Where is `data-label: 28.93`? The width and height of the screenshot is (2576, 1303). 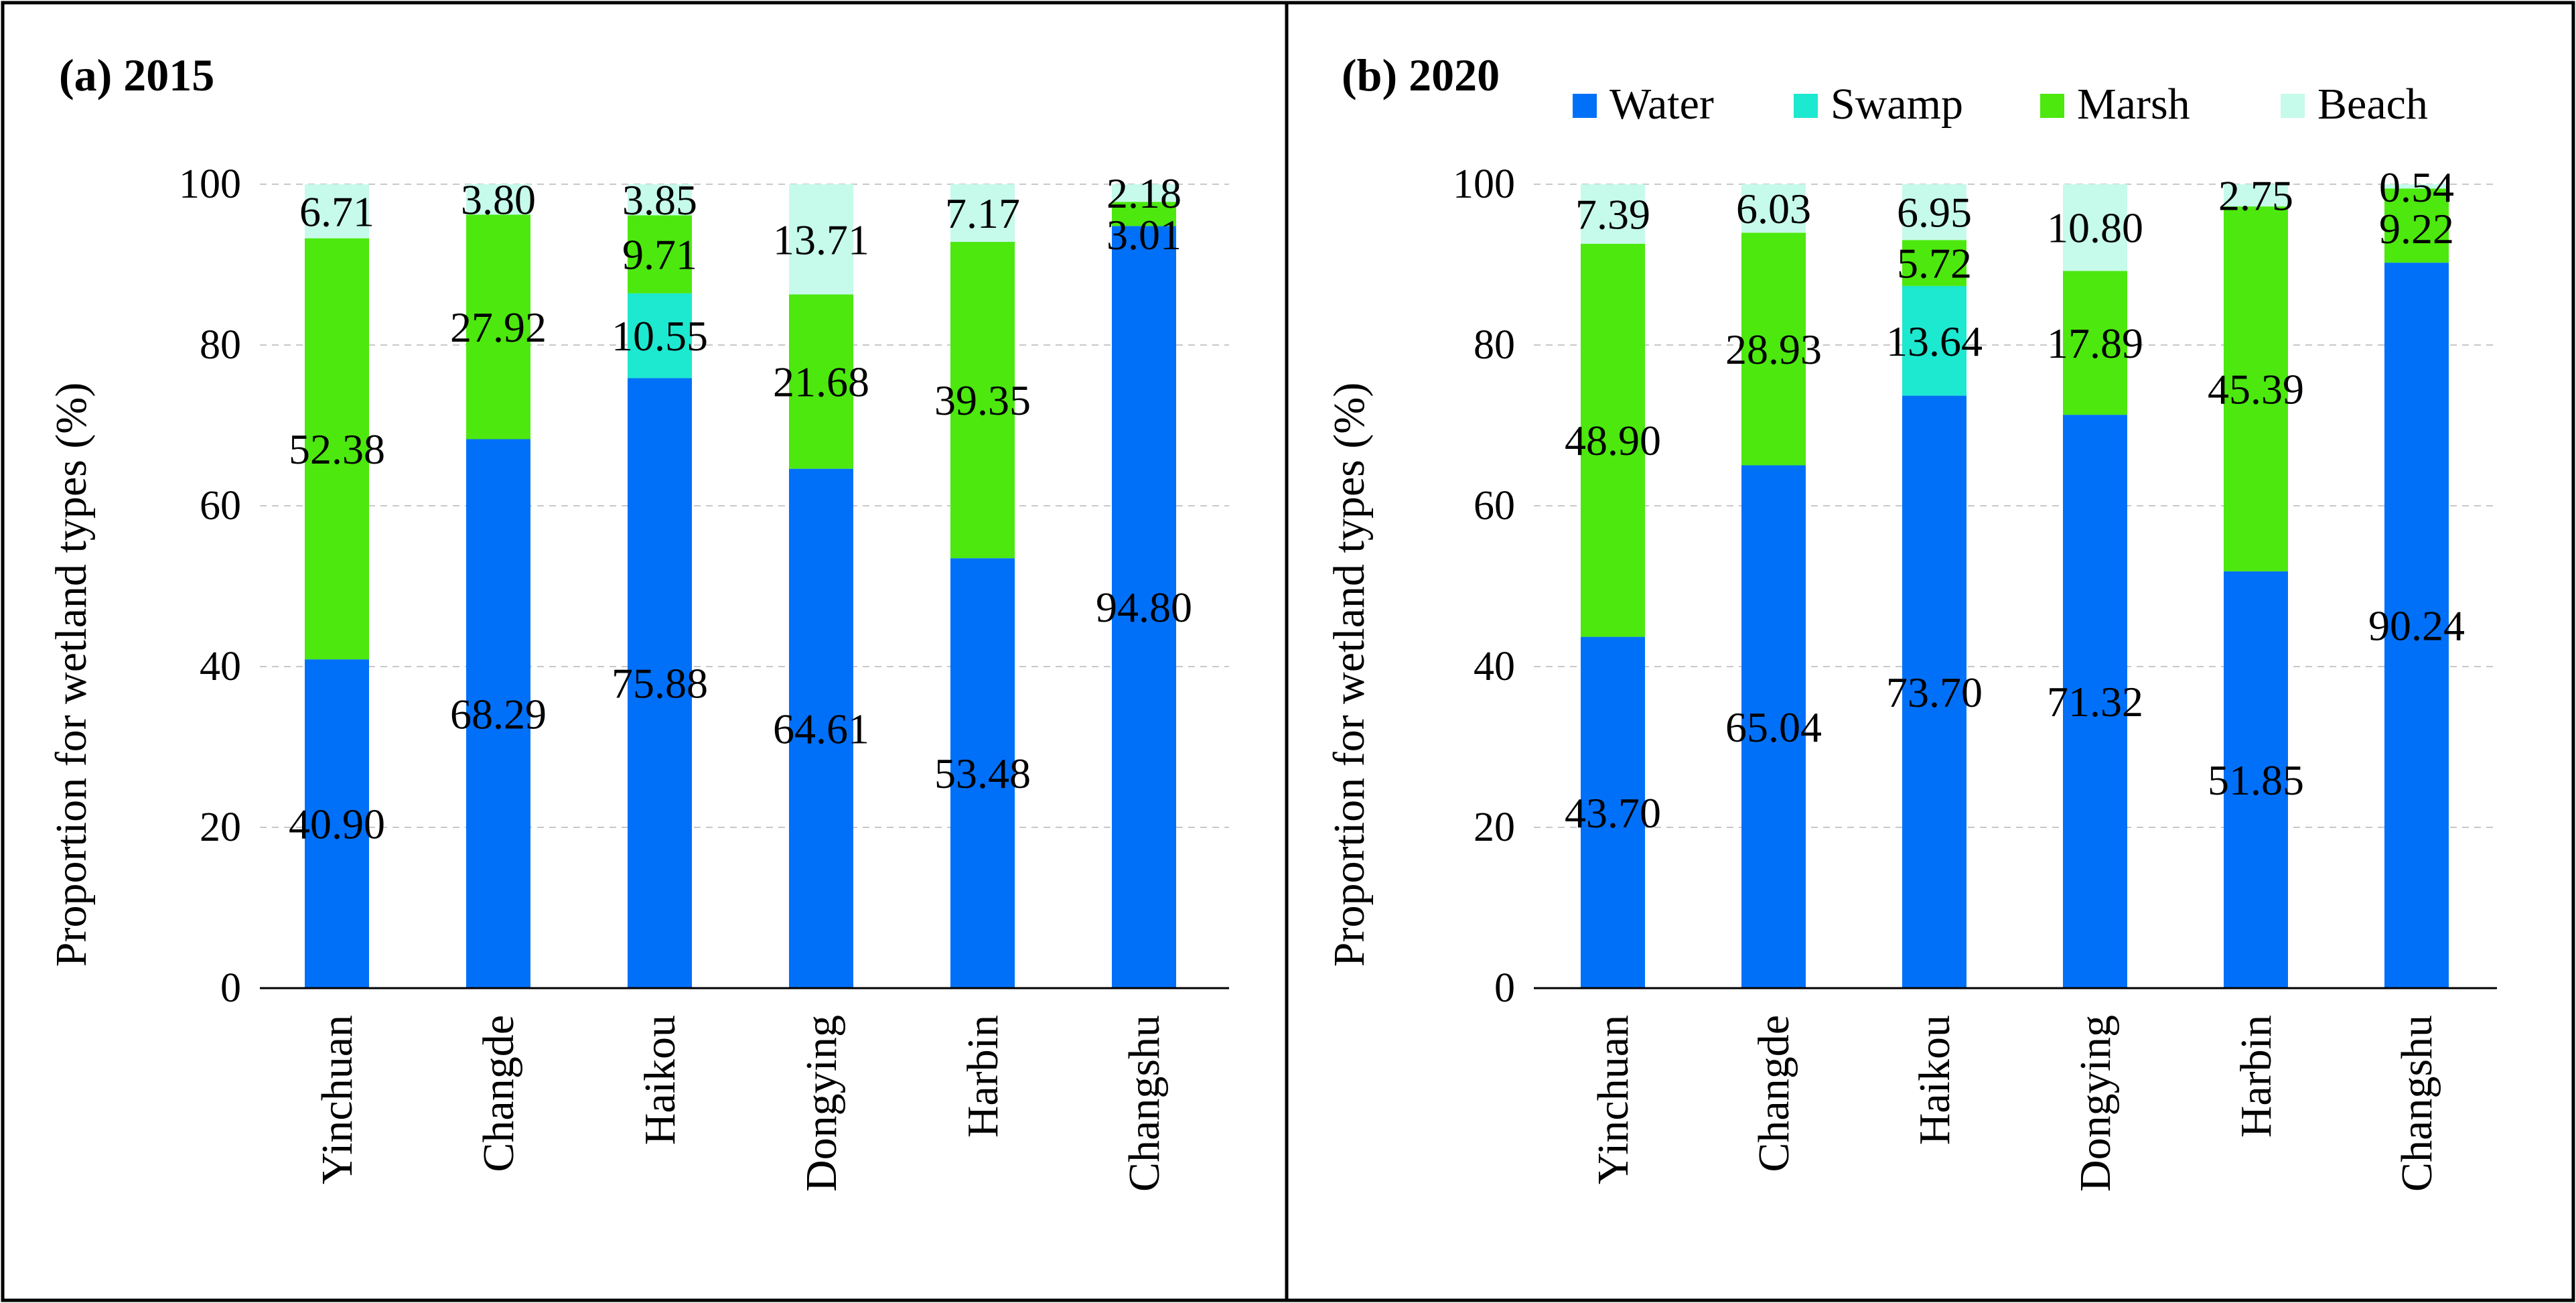
data-label: 28.93 is located at coordinates (1773, 349).